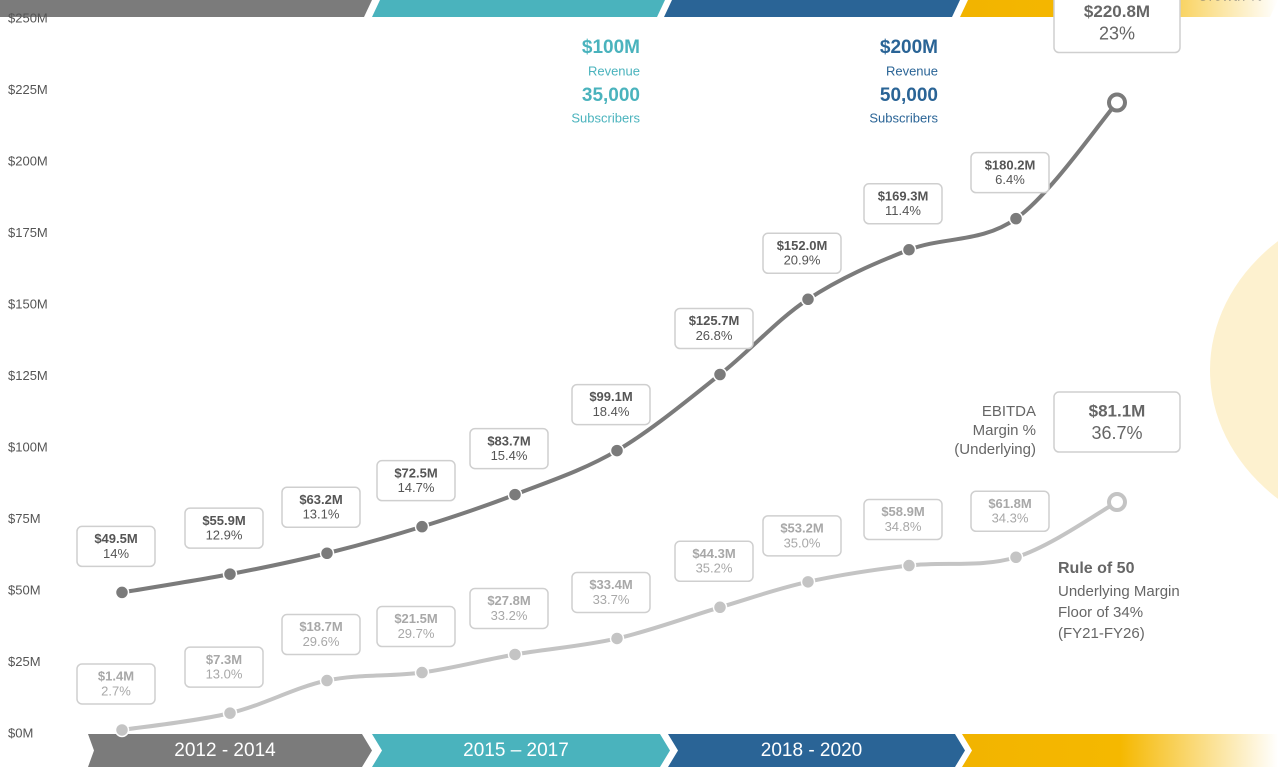 Image resolution: width=1278 pixels, height=767 pixels. What do you see at coordinates (24, 518) in the screenshot?
I see `y-tick-label: $75M` at bounding box center [24, 518].